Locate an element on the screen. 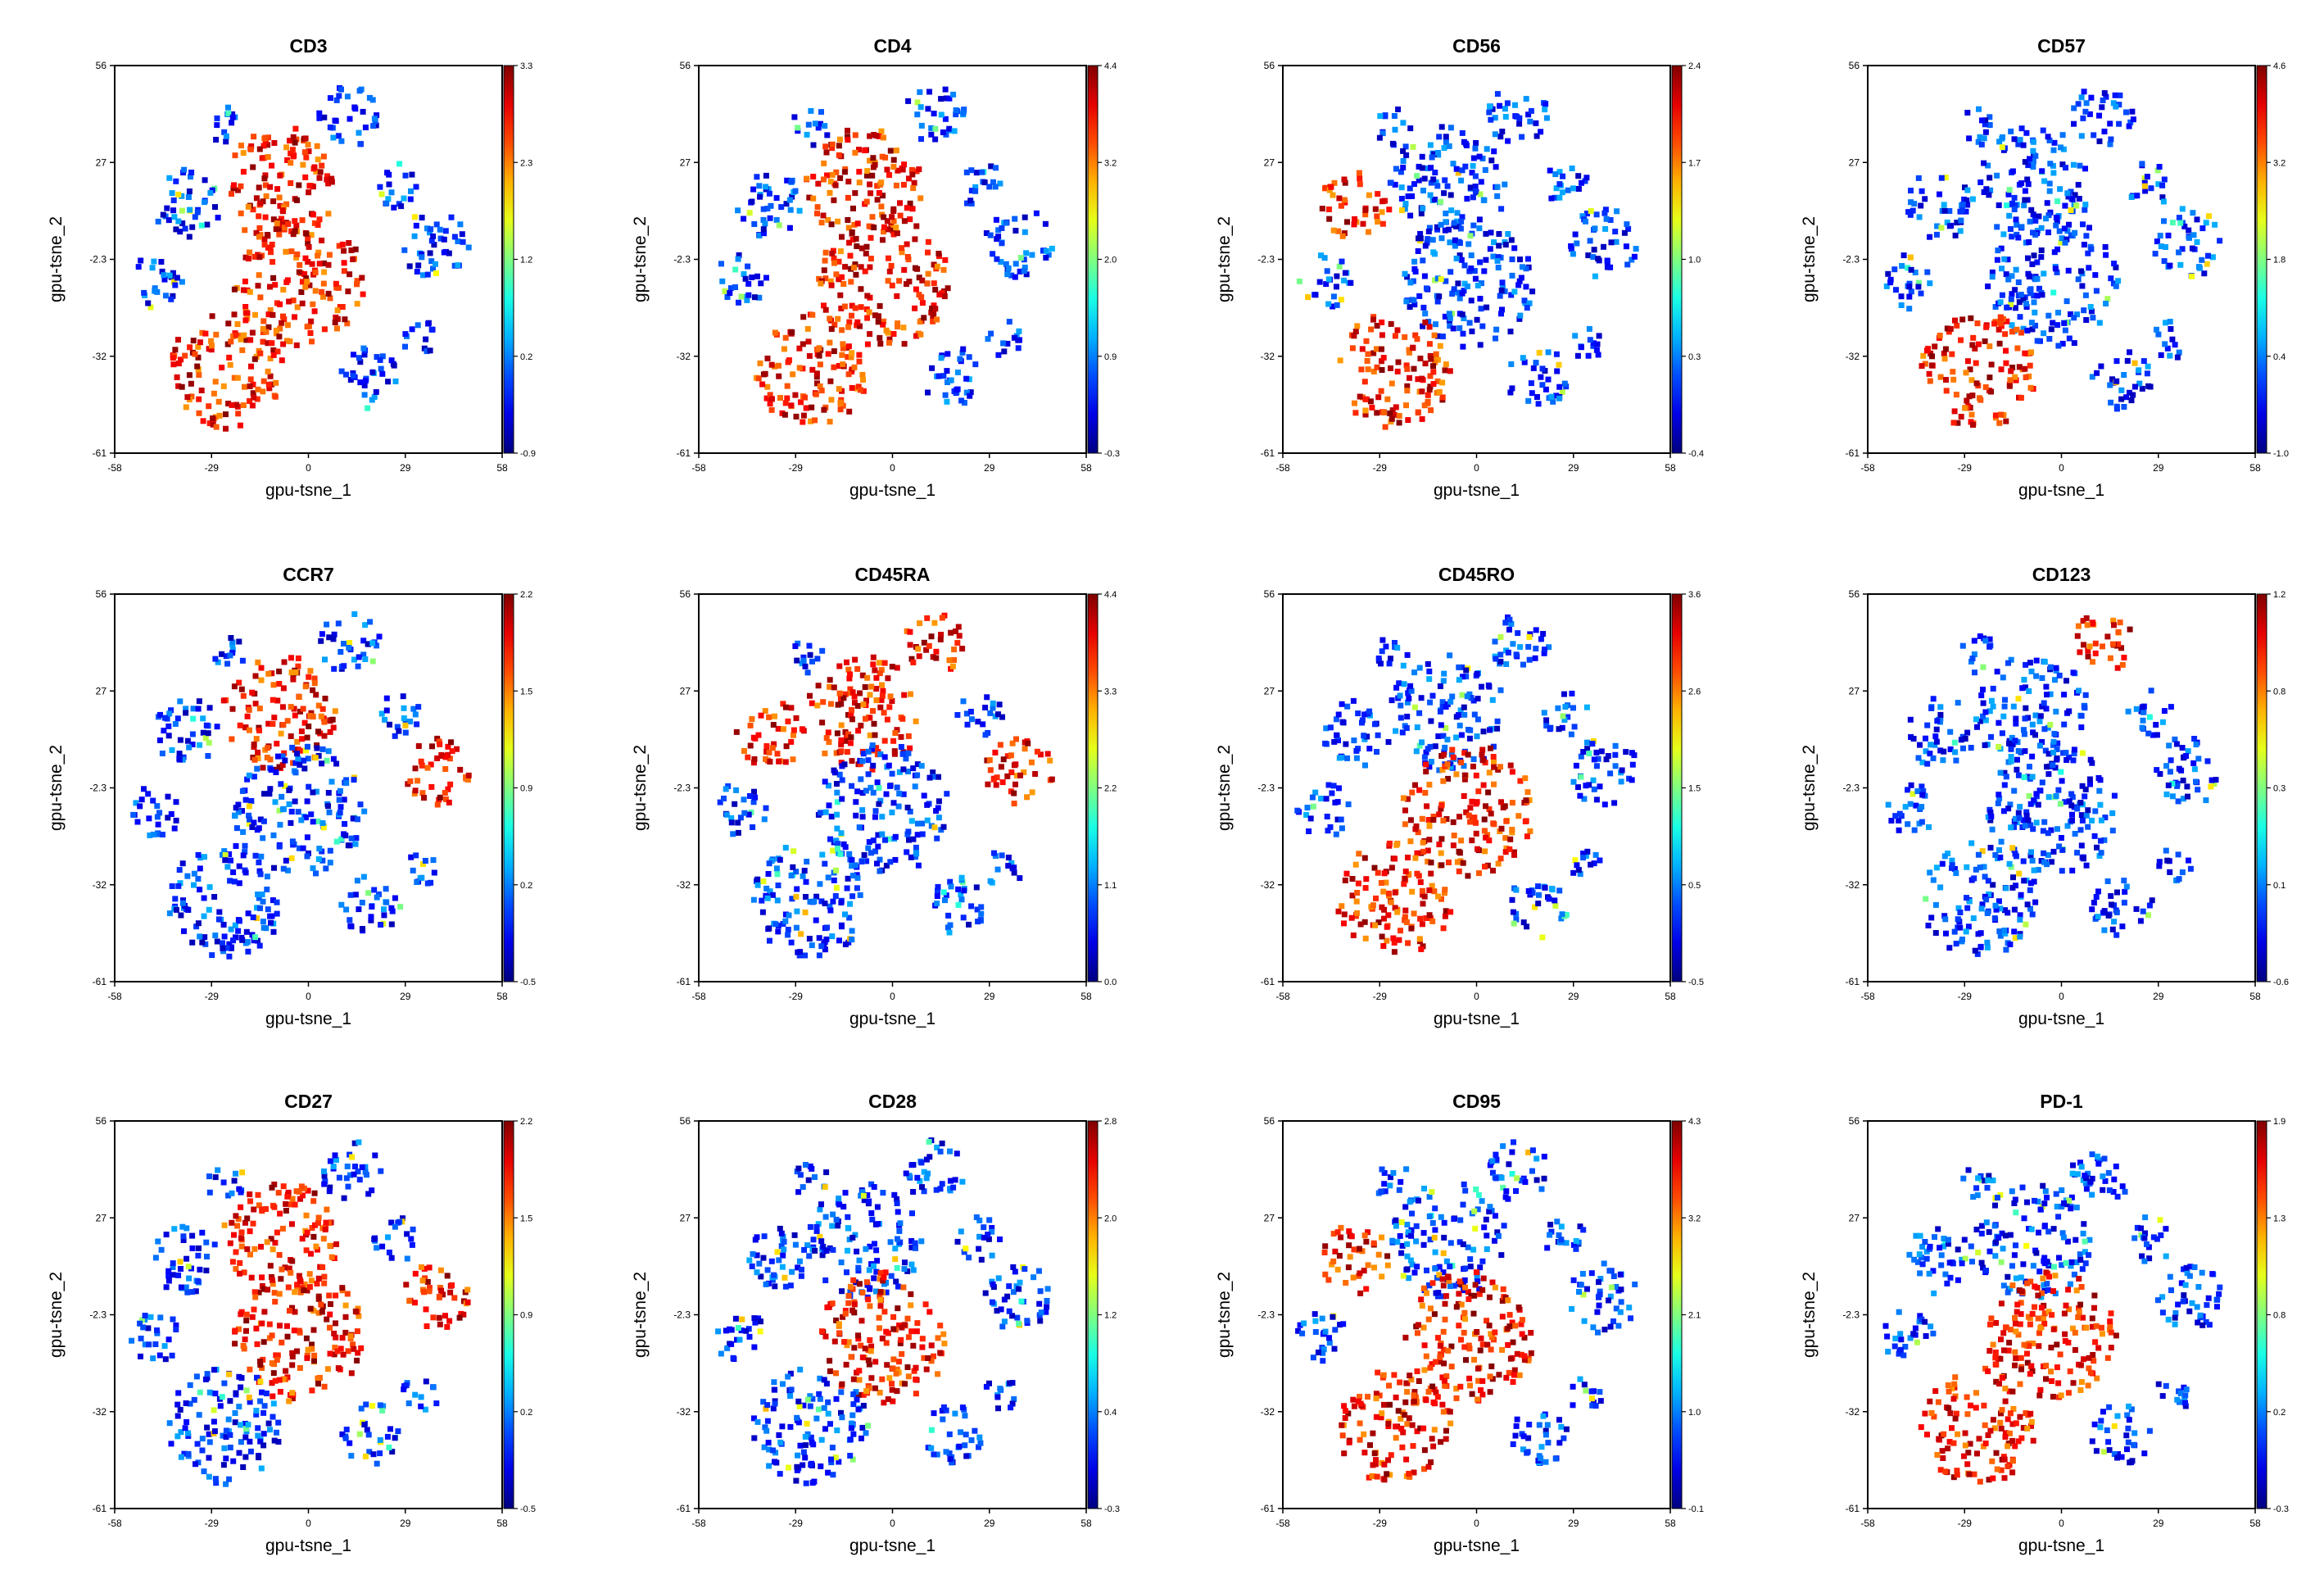 Image resolution: width=2324 pixels, height=1570 pixels. colorbar-tick-label: 4.4 is located at coordinates (1110, 66).